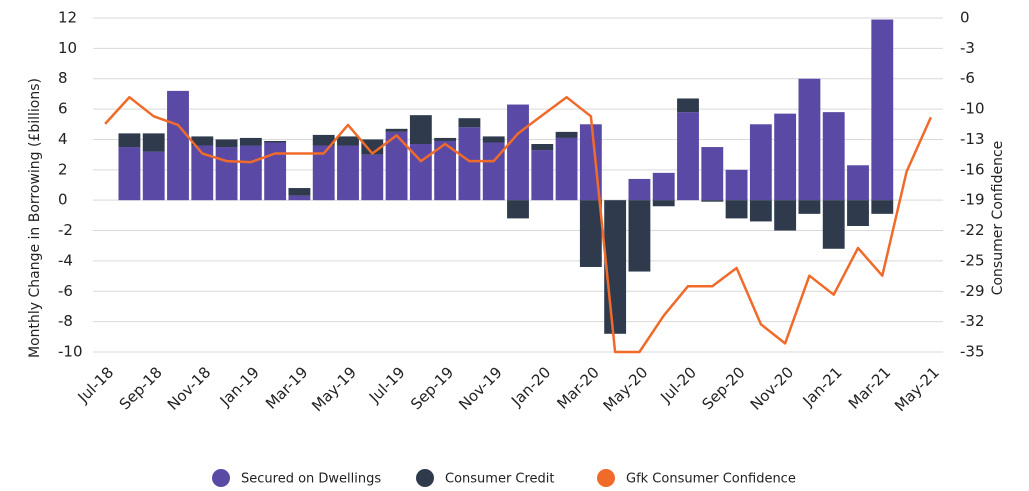 This screenshot has width=1029, height=491. I want to click on x-tick-label: Jan-19, so click(239, 386).